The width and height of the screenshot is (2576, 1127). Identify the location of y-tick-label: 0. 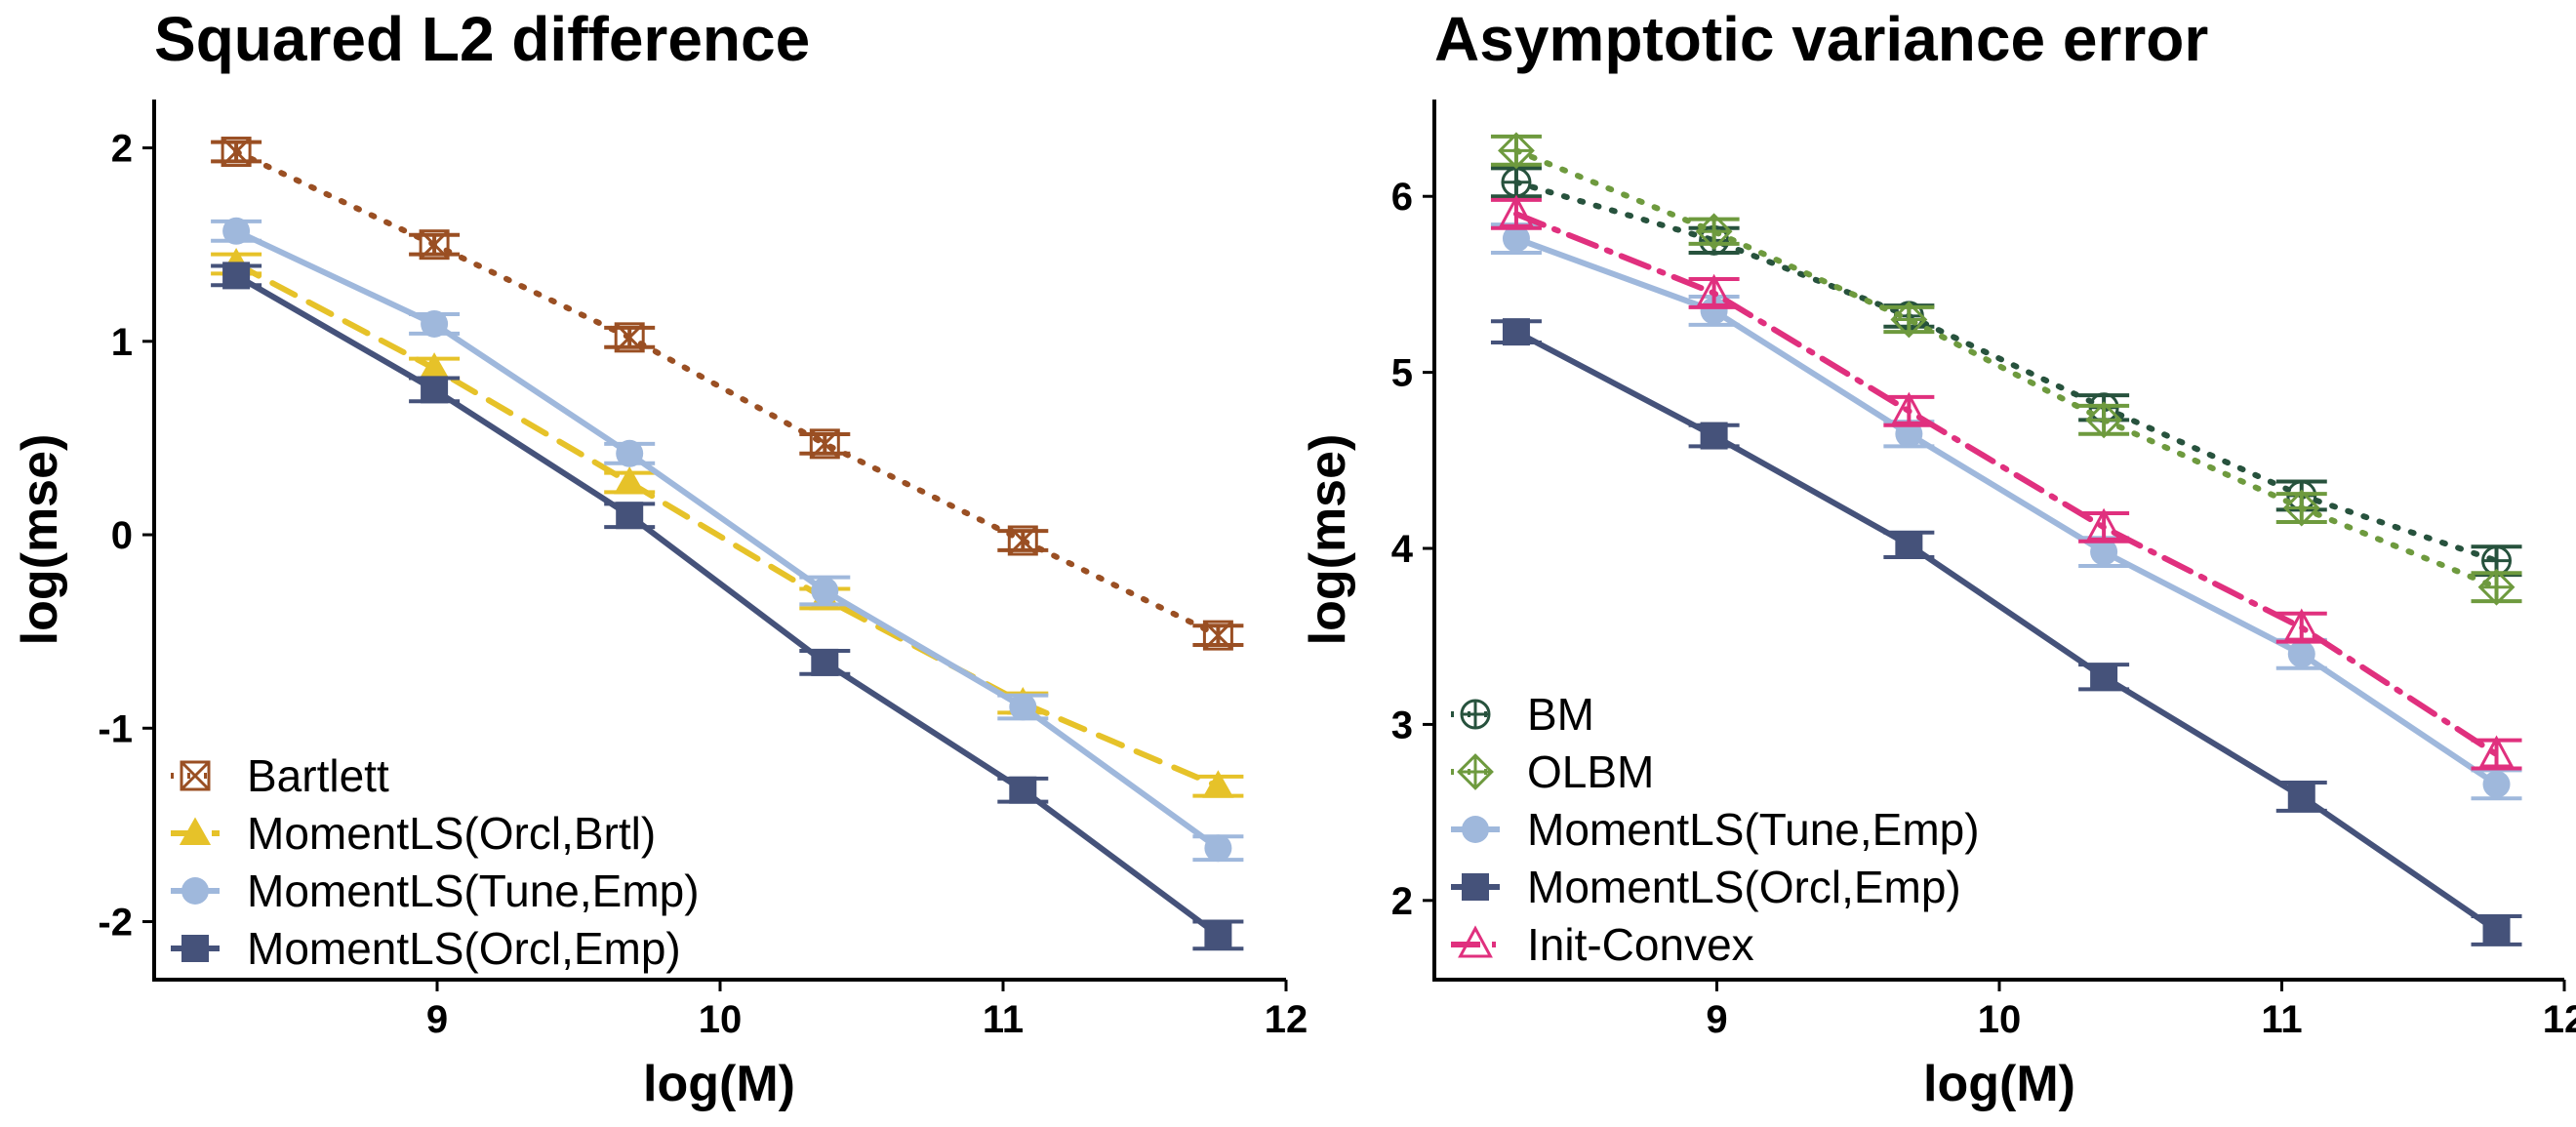
(122, 535).